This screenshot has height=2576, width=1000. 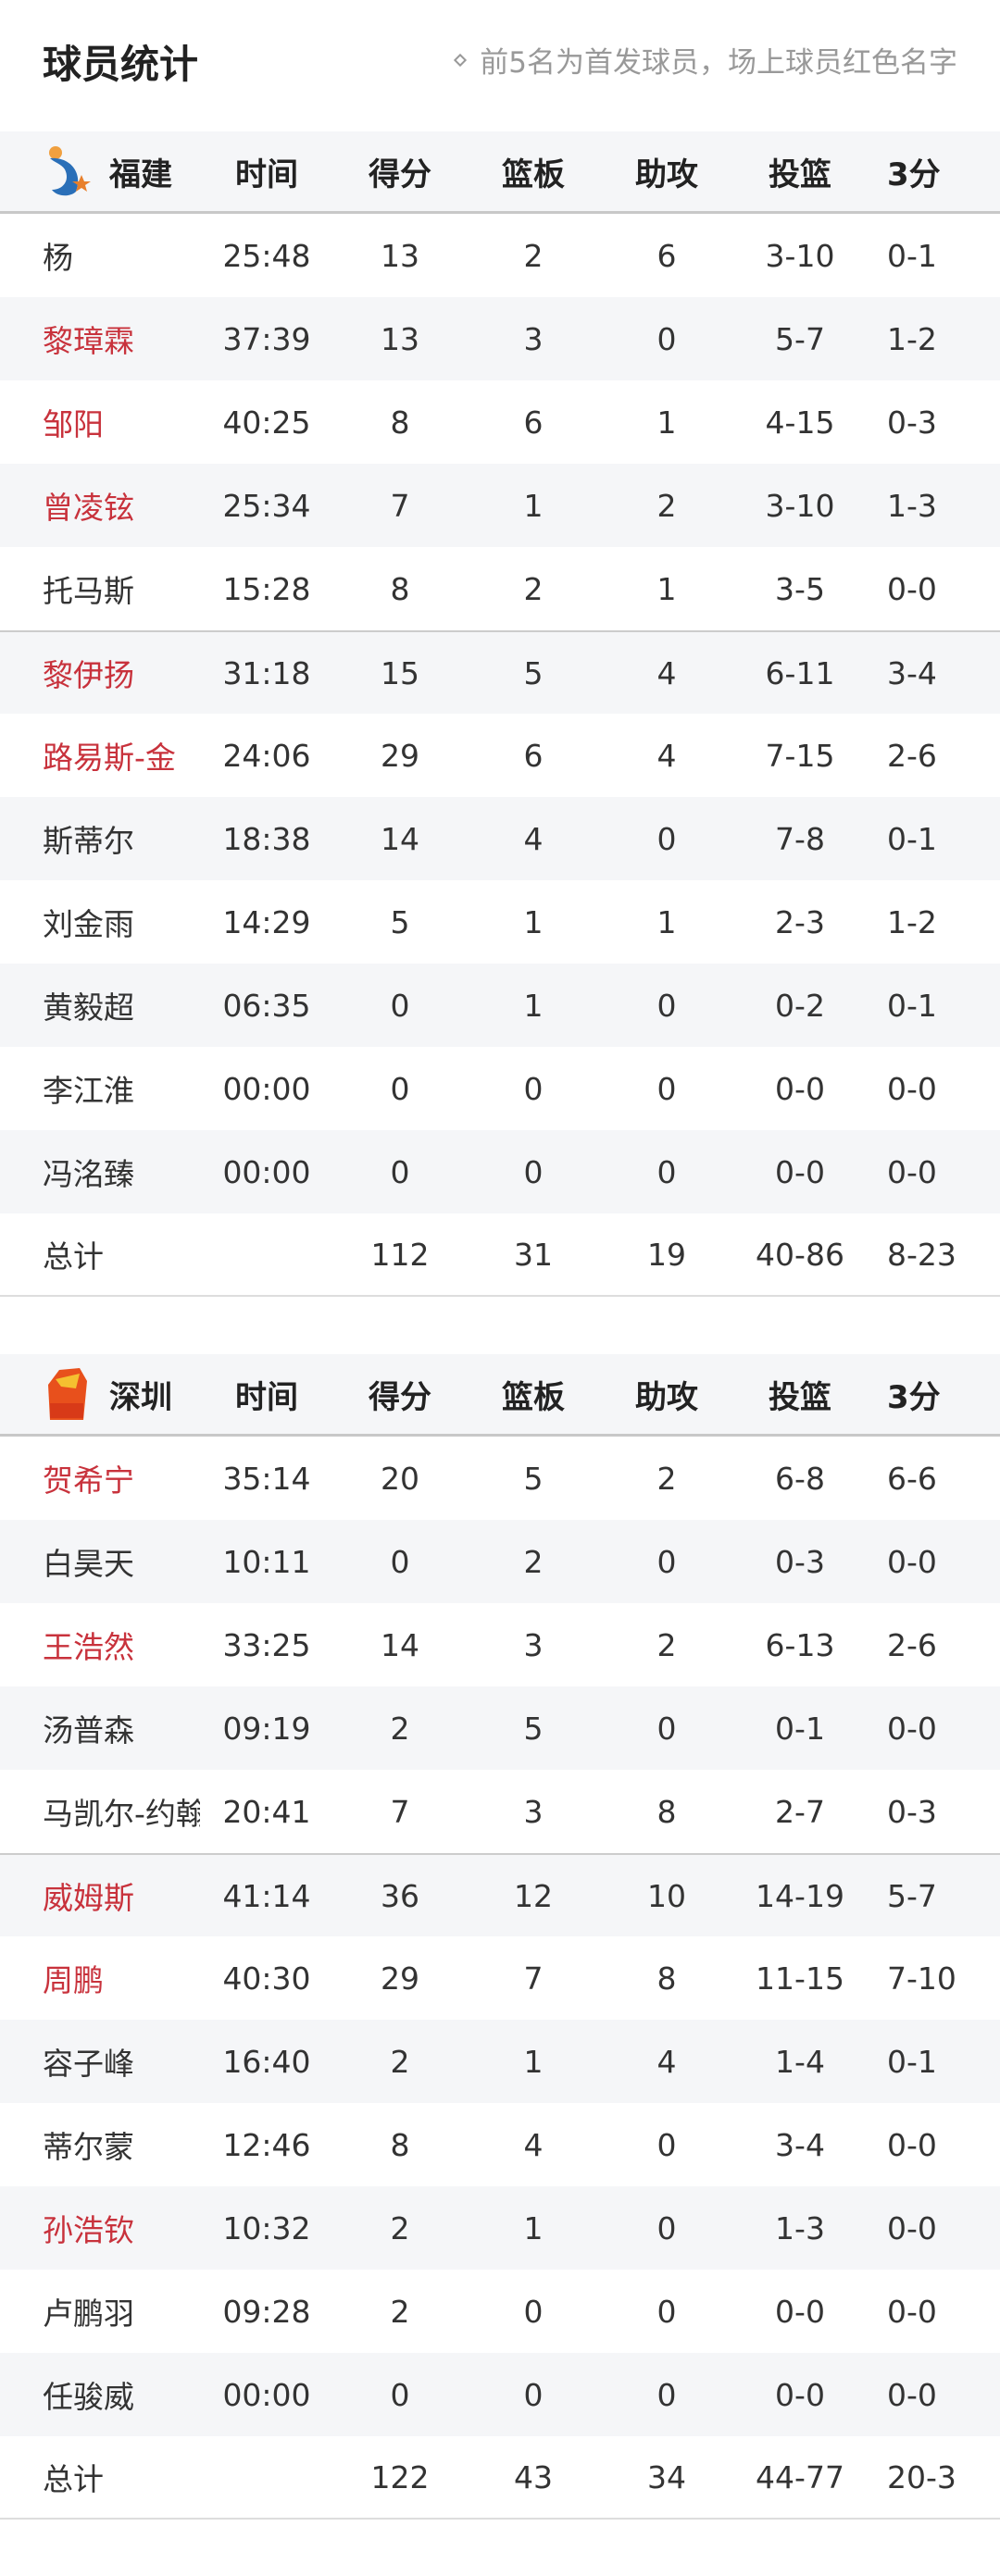 I want to click on table-row: 黎璋霖 37:39 13 3 0 5-7 1-2, so click(x=500, y=338).